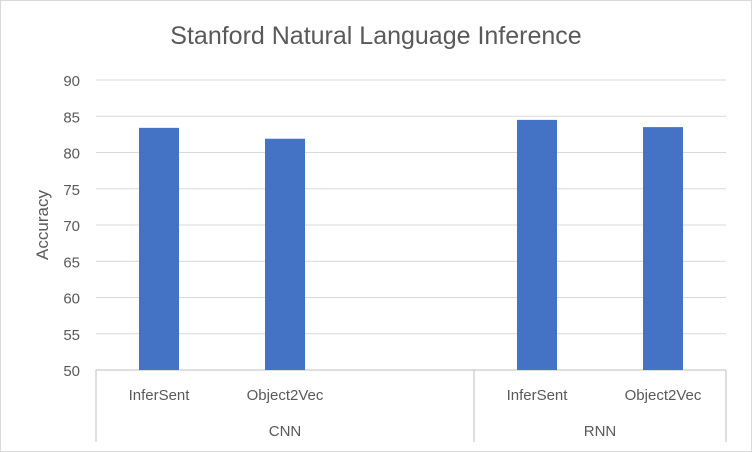  I want to click on y-tick-label: 75, so click(71, 190).